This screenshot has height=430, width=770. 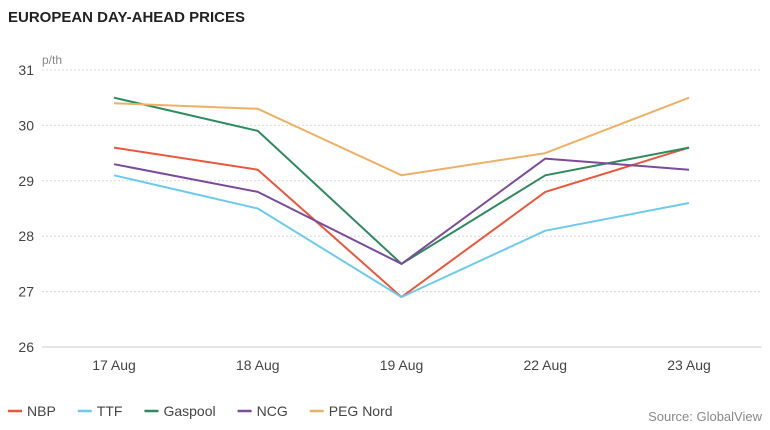 What do you see at coordinates (26, 347) in the screenshot?
I see `y-tick-label: 26` at bounding box center [26, 347].